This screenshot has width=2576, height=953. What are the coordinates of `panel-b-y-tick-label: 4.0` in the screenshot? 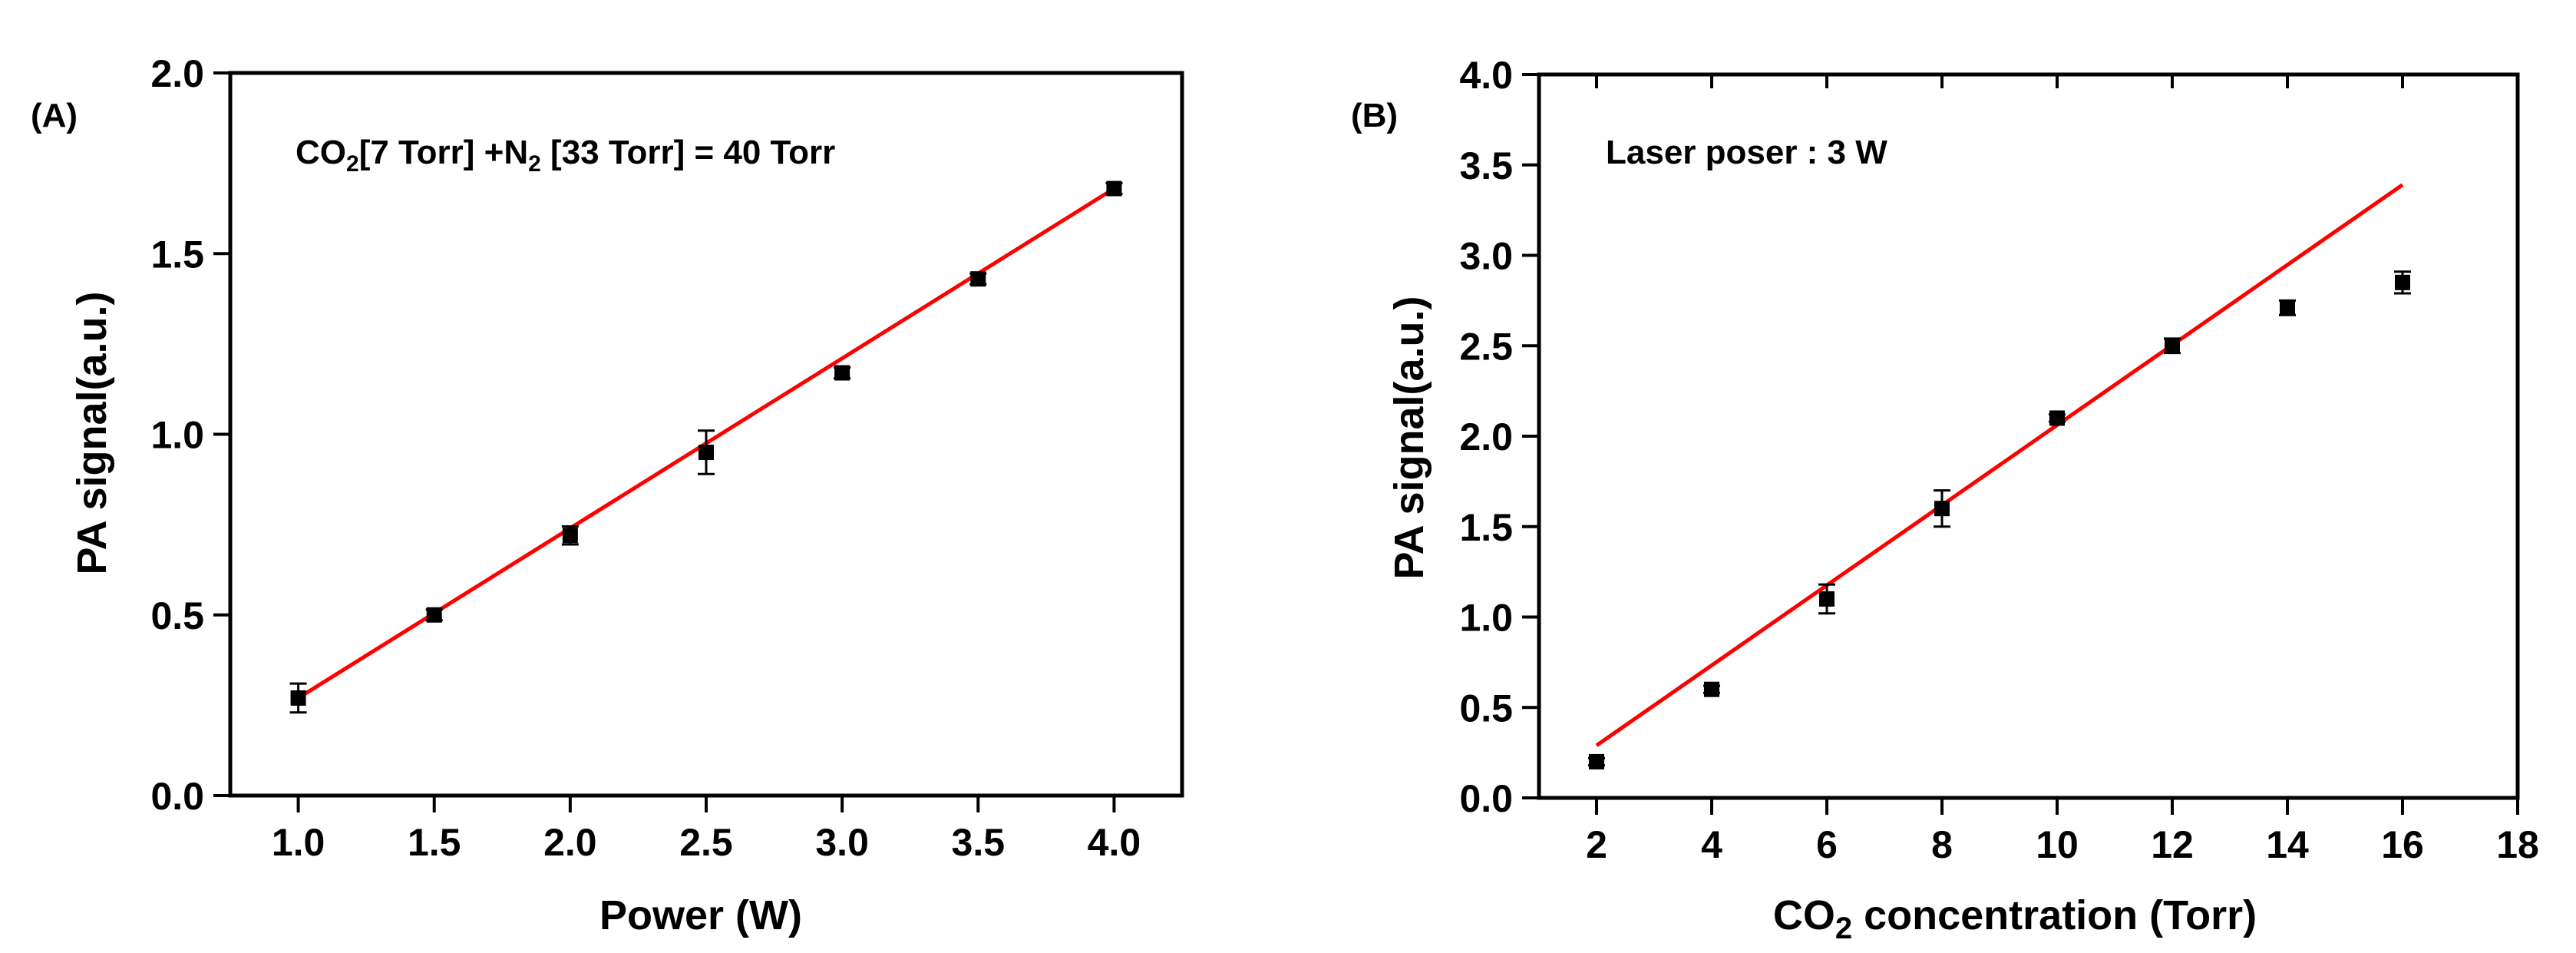 It's located at (1486, 75).